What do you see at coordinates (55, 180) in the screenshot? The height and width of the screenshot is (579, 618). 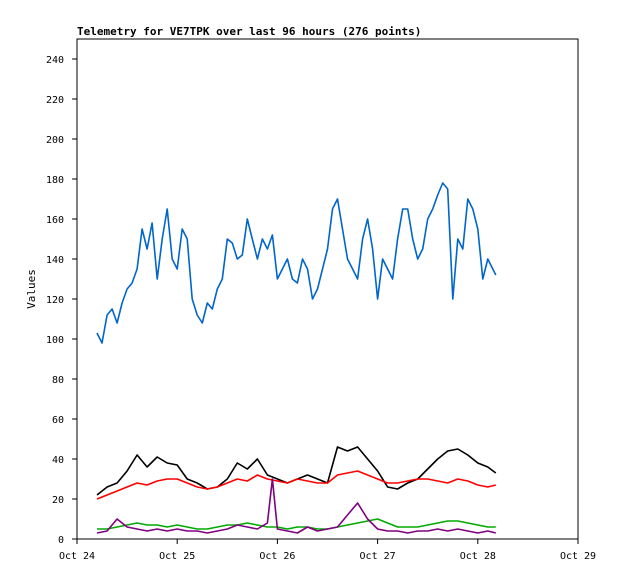 I see `y-tick-label: 180` at bounding box center [55, 180].